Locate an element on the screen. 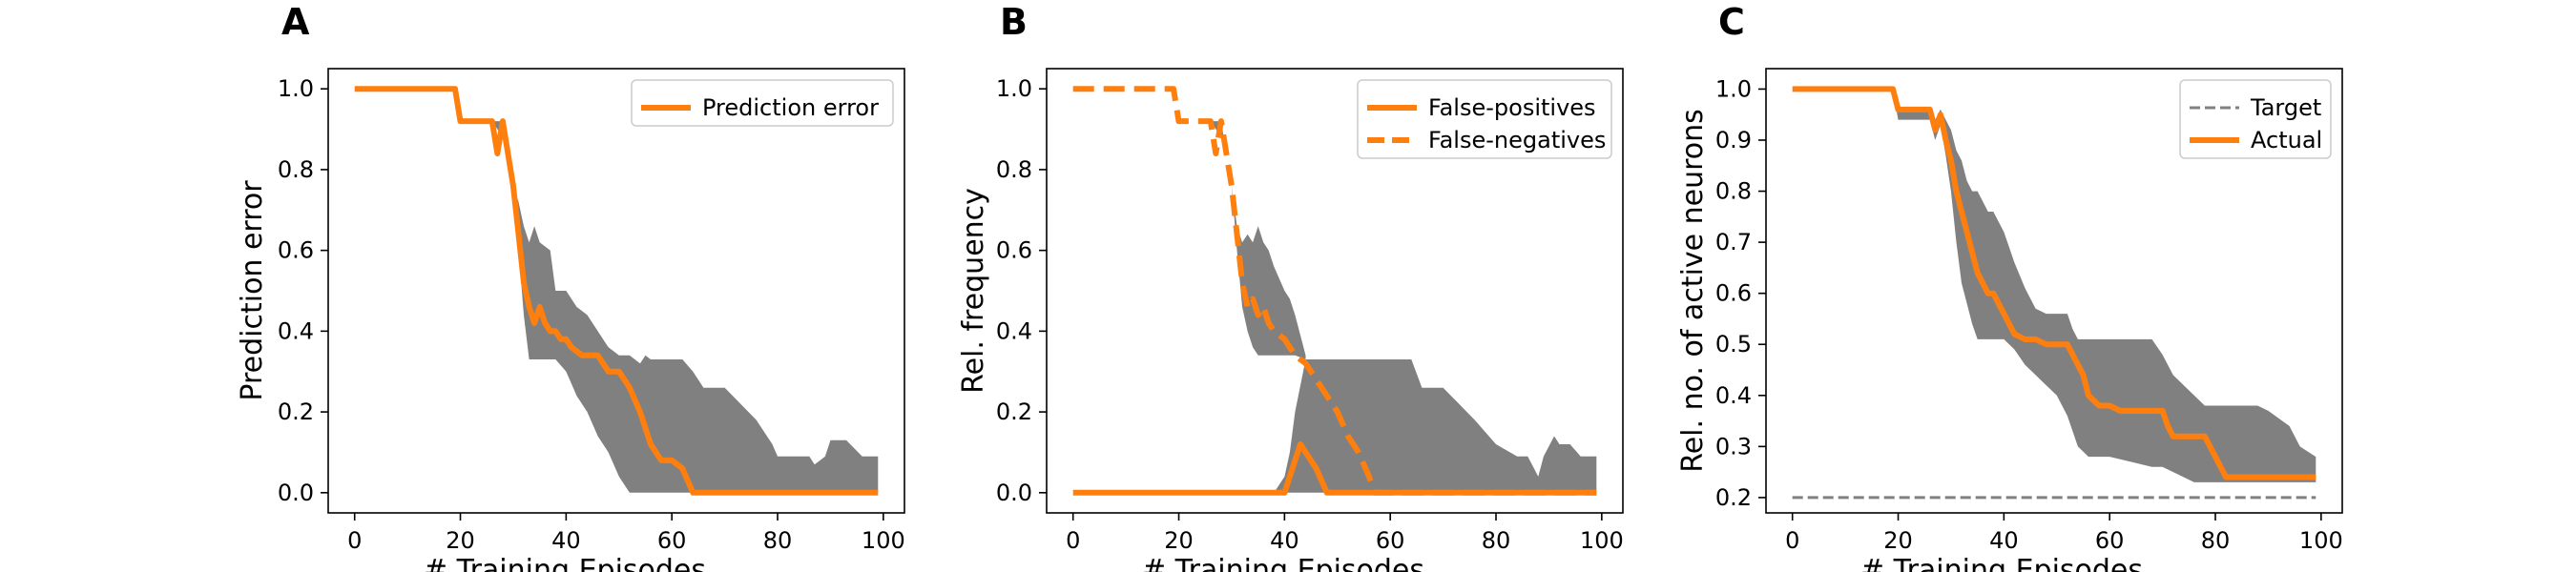  panel-c-xlabel: # Training Episodes is located at coordinates (2001, 563).